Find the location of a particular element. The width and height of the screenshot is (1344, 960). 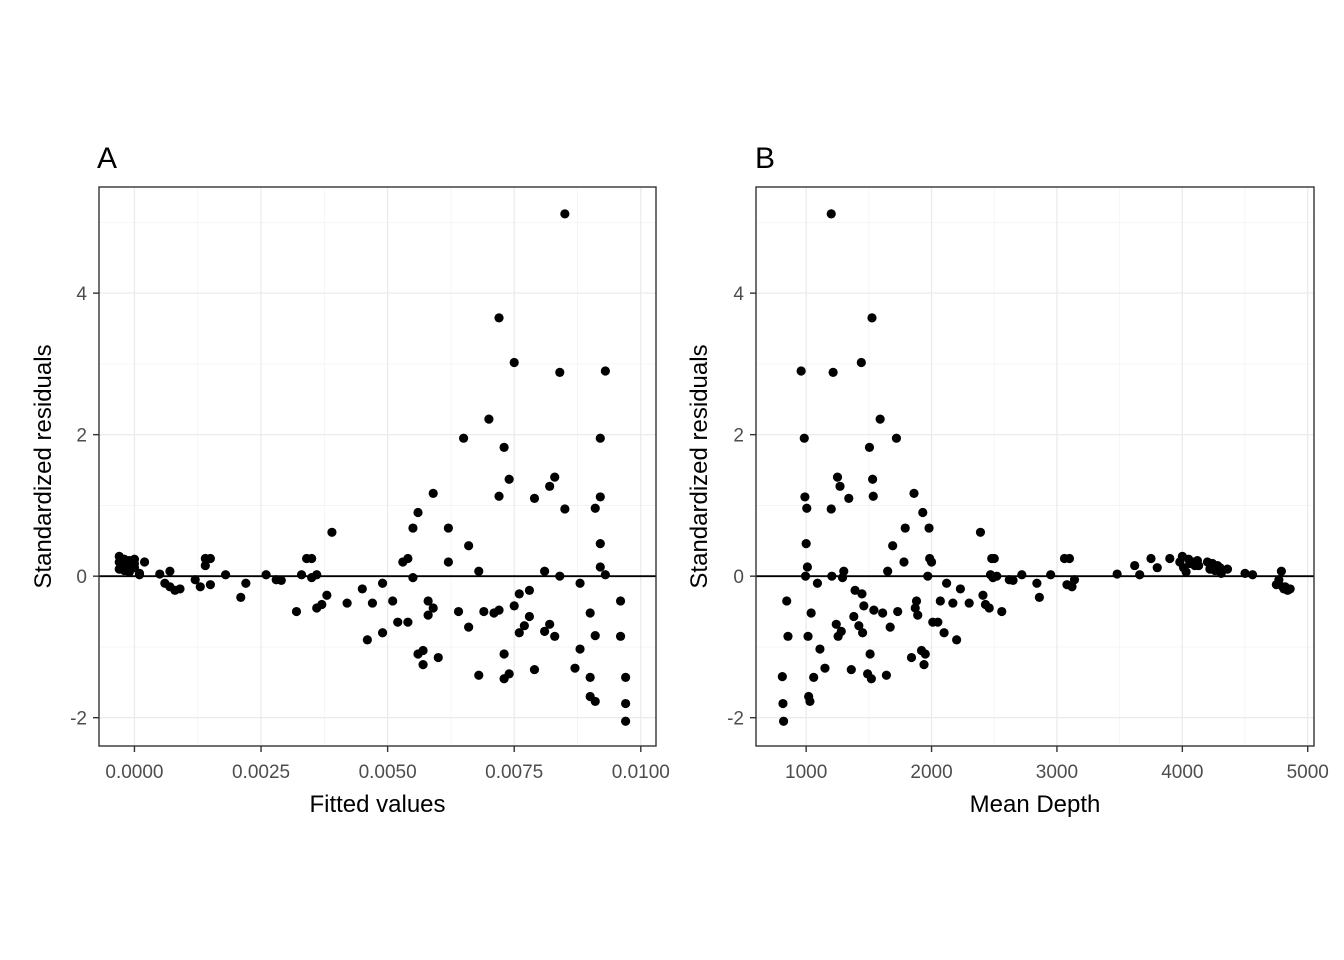

x-tick-label: 0.0075 is located at coordinates (514, 772).